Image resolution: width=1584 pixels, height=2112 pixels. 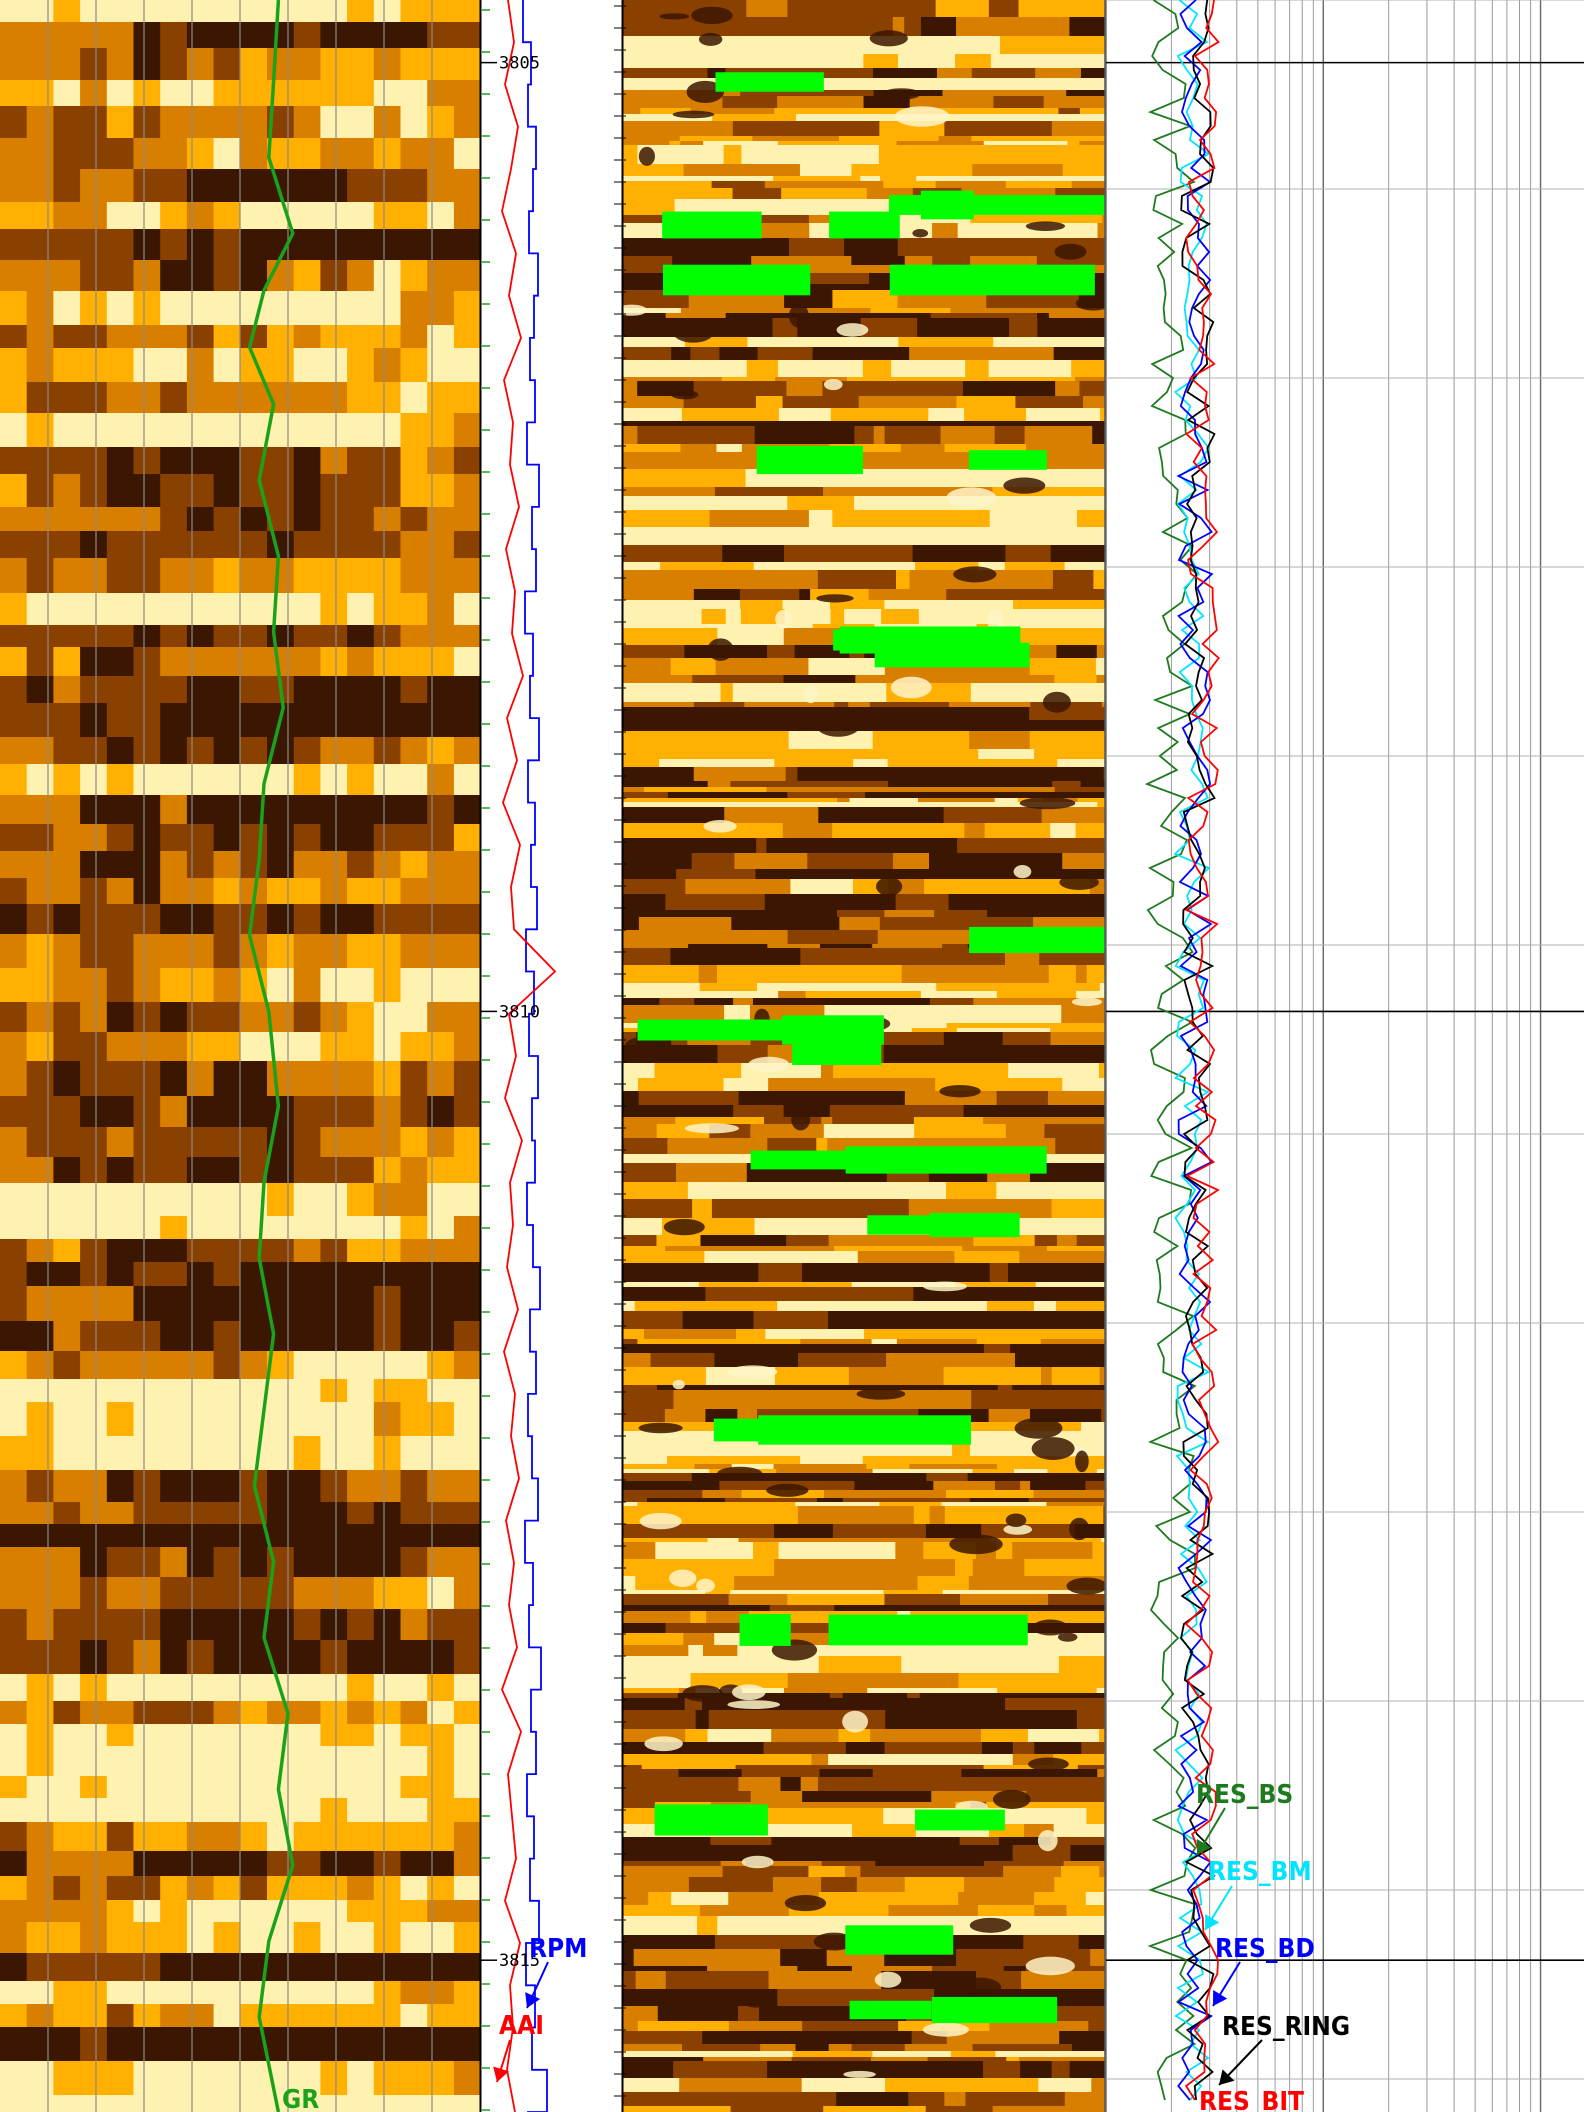 I want to click on rpm-curve, so click(x=535, y=1056).